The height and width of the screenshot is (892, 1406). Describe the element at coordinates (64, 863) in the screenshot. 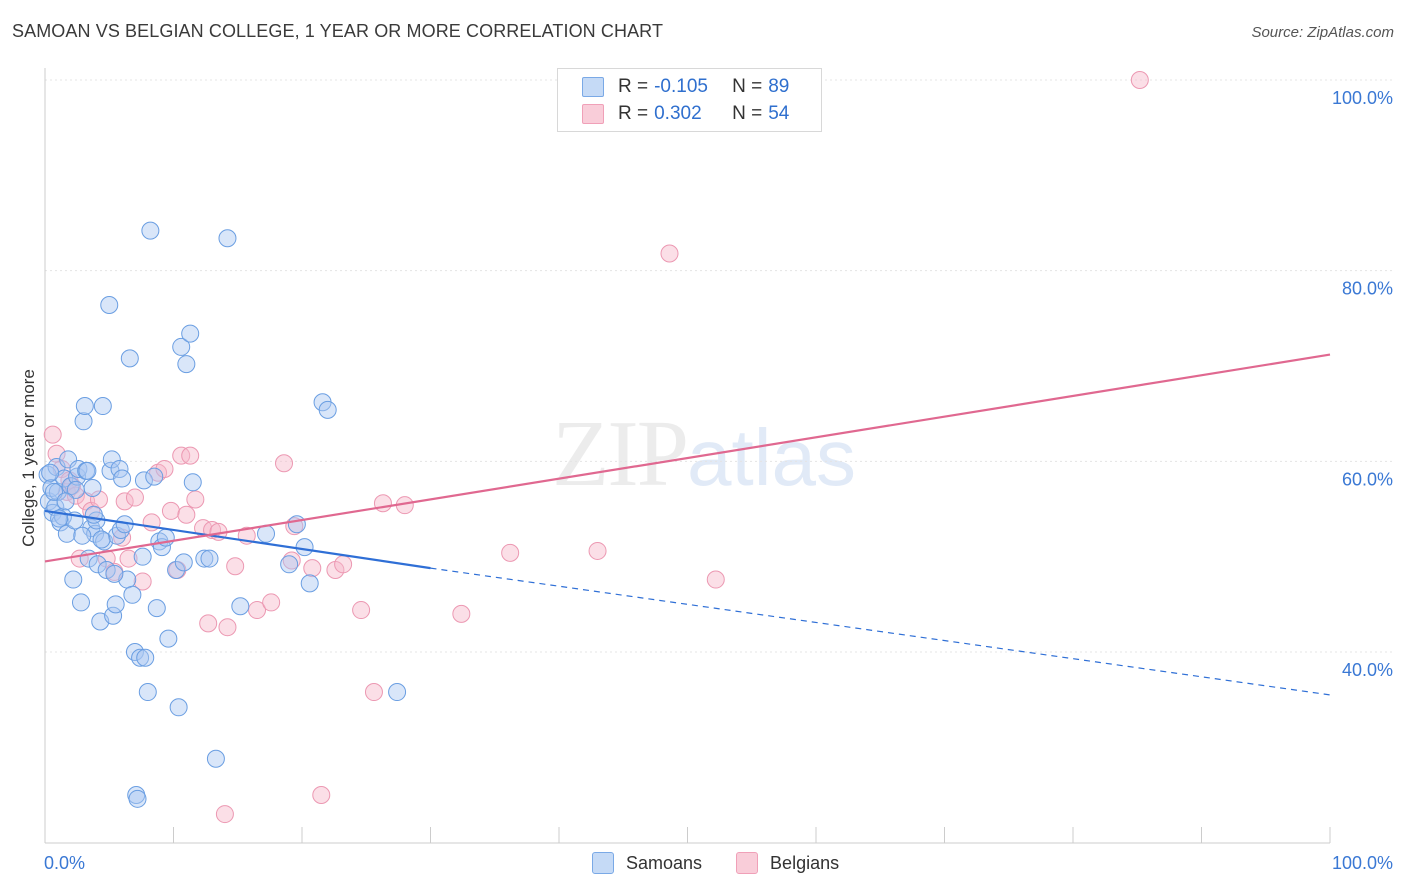

I see `x-tick-label: 0.0%` at that location.